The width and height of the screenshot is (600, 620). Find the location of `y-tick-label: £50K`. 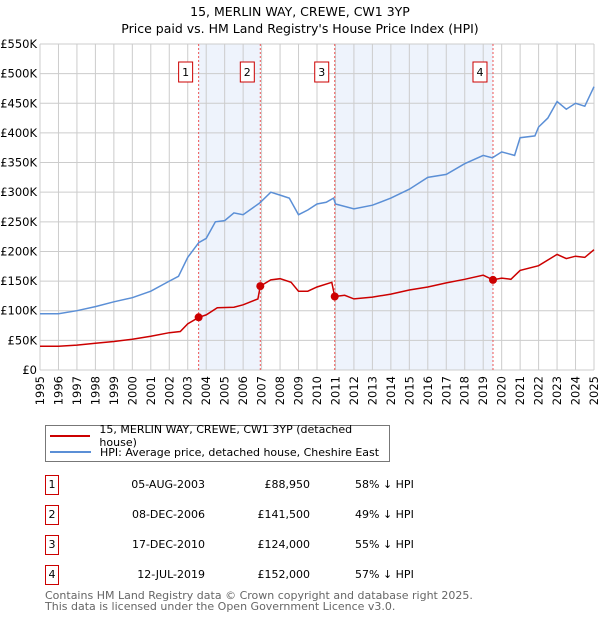

y-tick-label: £50K is located at coordinates (23, 340).